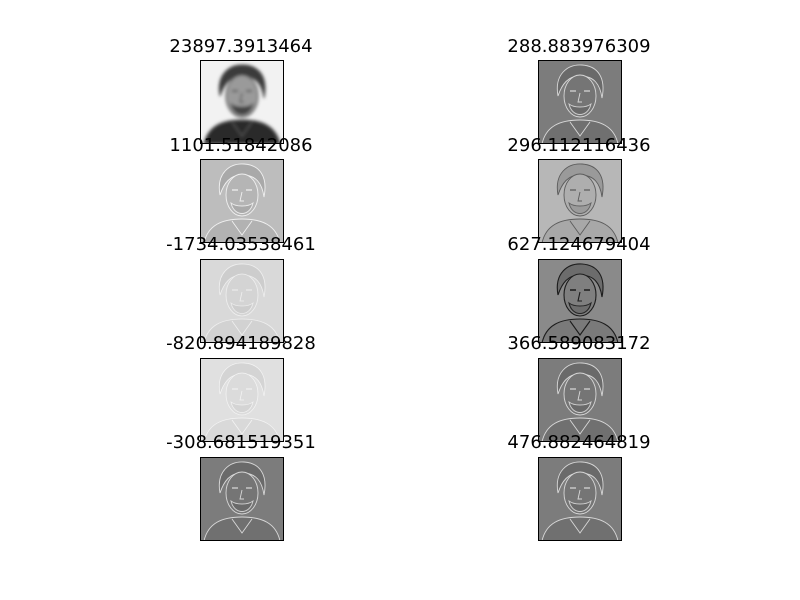 The width and height of the screenshot is (800, 600). I want to click on panel-title-6: 627.124679404, so click(579, 244).